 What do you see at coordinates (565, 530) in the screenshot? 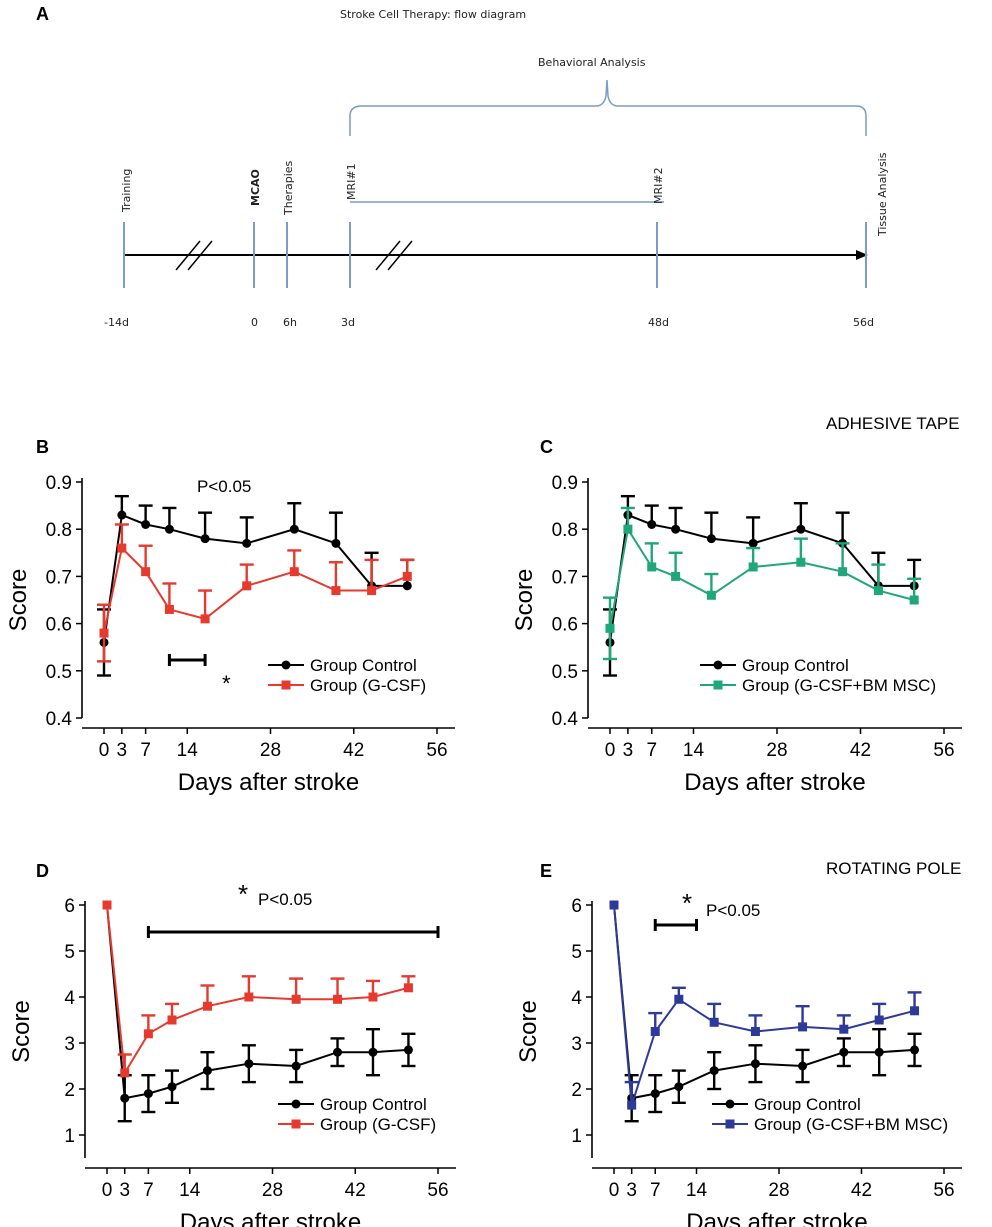
I see `y-tick-label: 0.8` at bounding box center [565, 530].